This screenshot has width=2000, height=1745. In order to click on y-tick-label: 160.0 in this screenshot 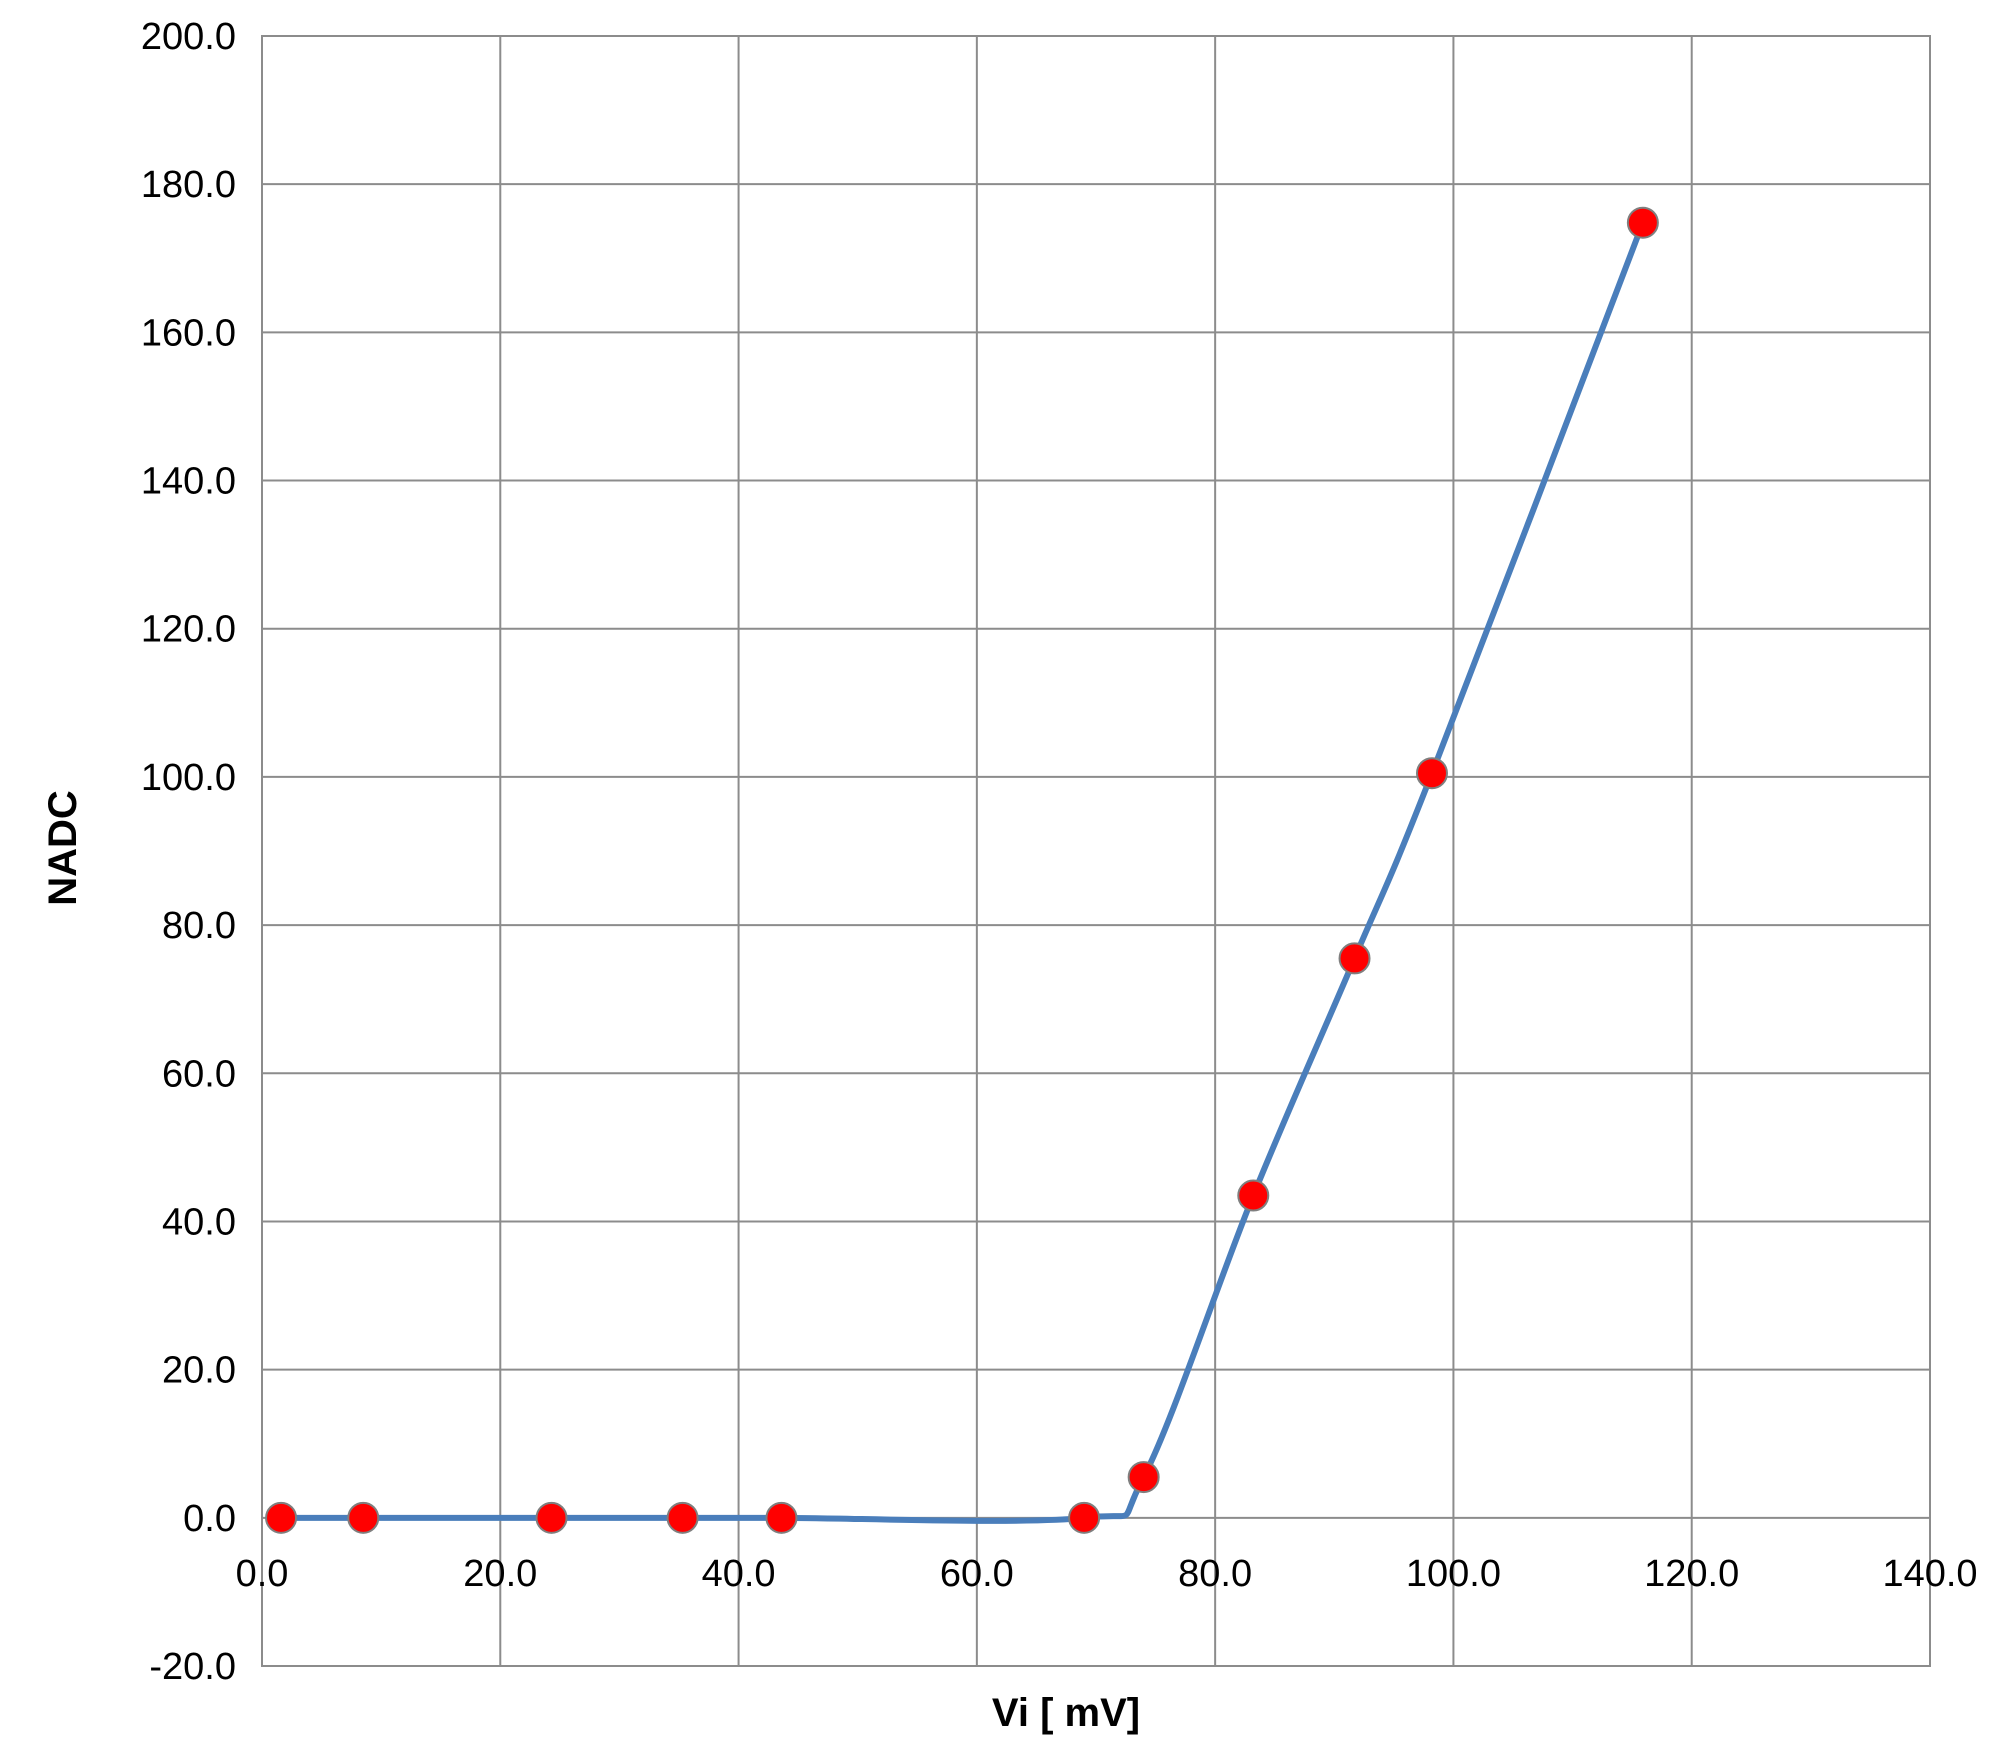, I will do `click(188, 333)`.